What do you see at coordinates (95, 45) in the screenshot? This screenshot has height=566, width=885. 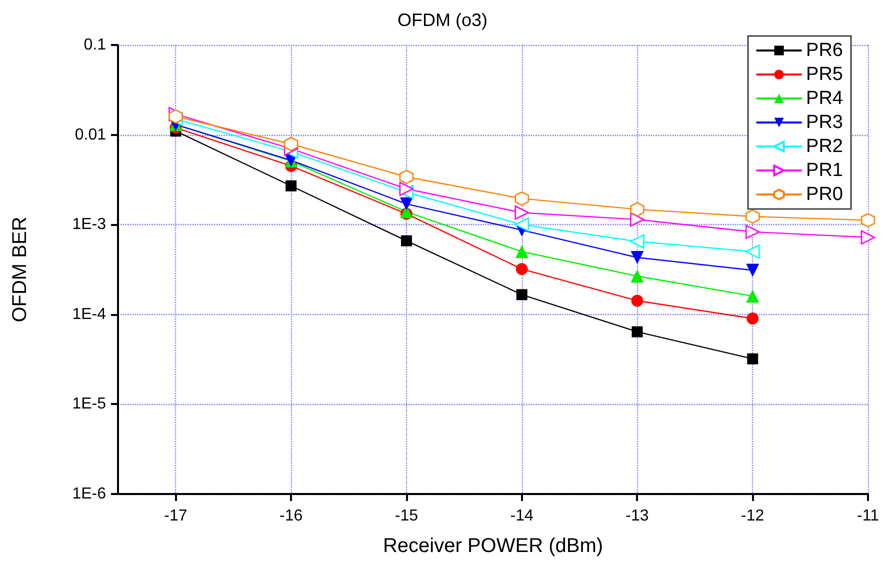 I see `y-tick-label: 0.1` at bounding box center [95, 45].